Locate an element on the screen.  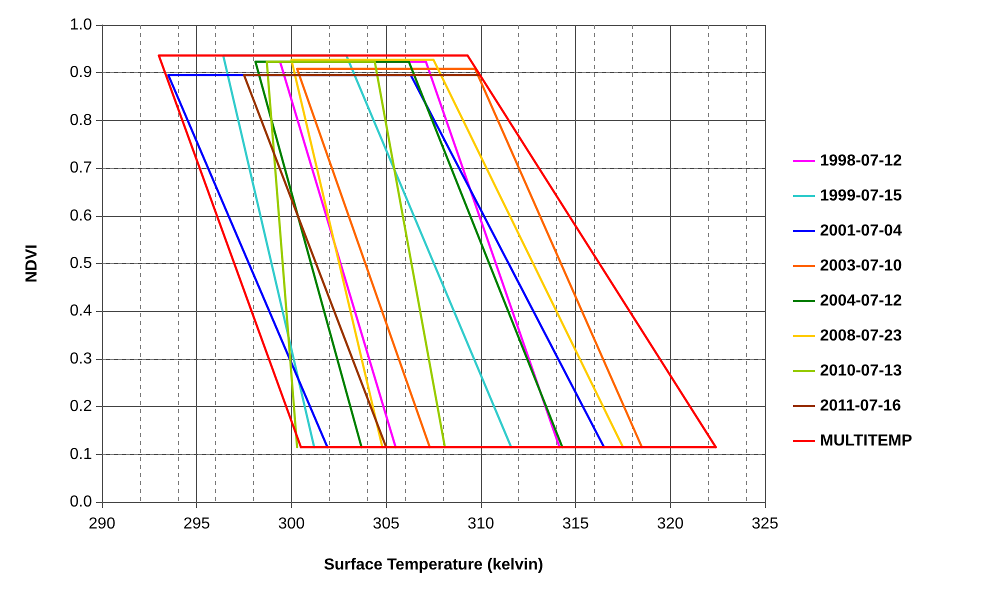
y-tick-label: 0.3 is located at coordinates (81, 359).